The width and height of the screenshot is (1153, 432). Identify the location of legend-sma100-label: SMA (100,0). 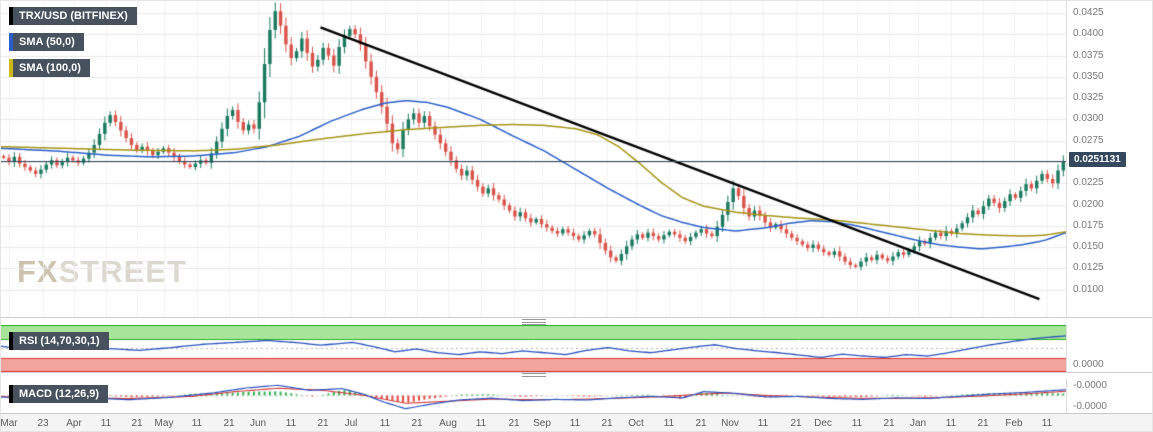
(50, 68).